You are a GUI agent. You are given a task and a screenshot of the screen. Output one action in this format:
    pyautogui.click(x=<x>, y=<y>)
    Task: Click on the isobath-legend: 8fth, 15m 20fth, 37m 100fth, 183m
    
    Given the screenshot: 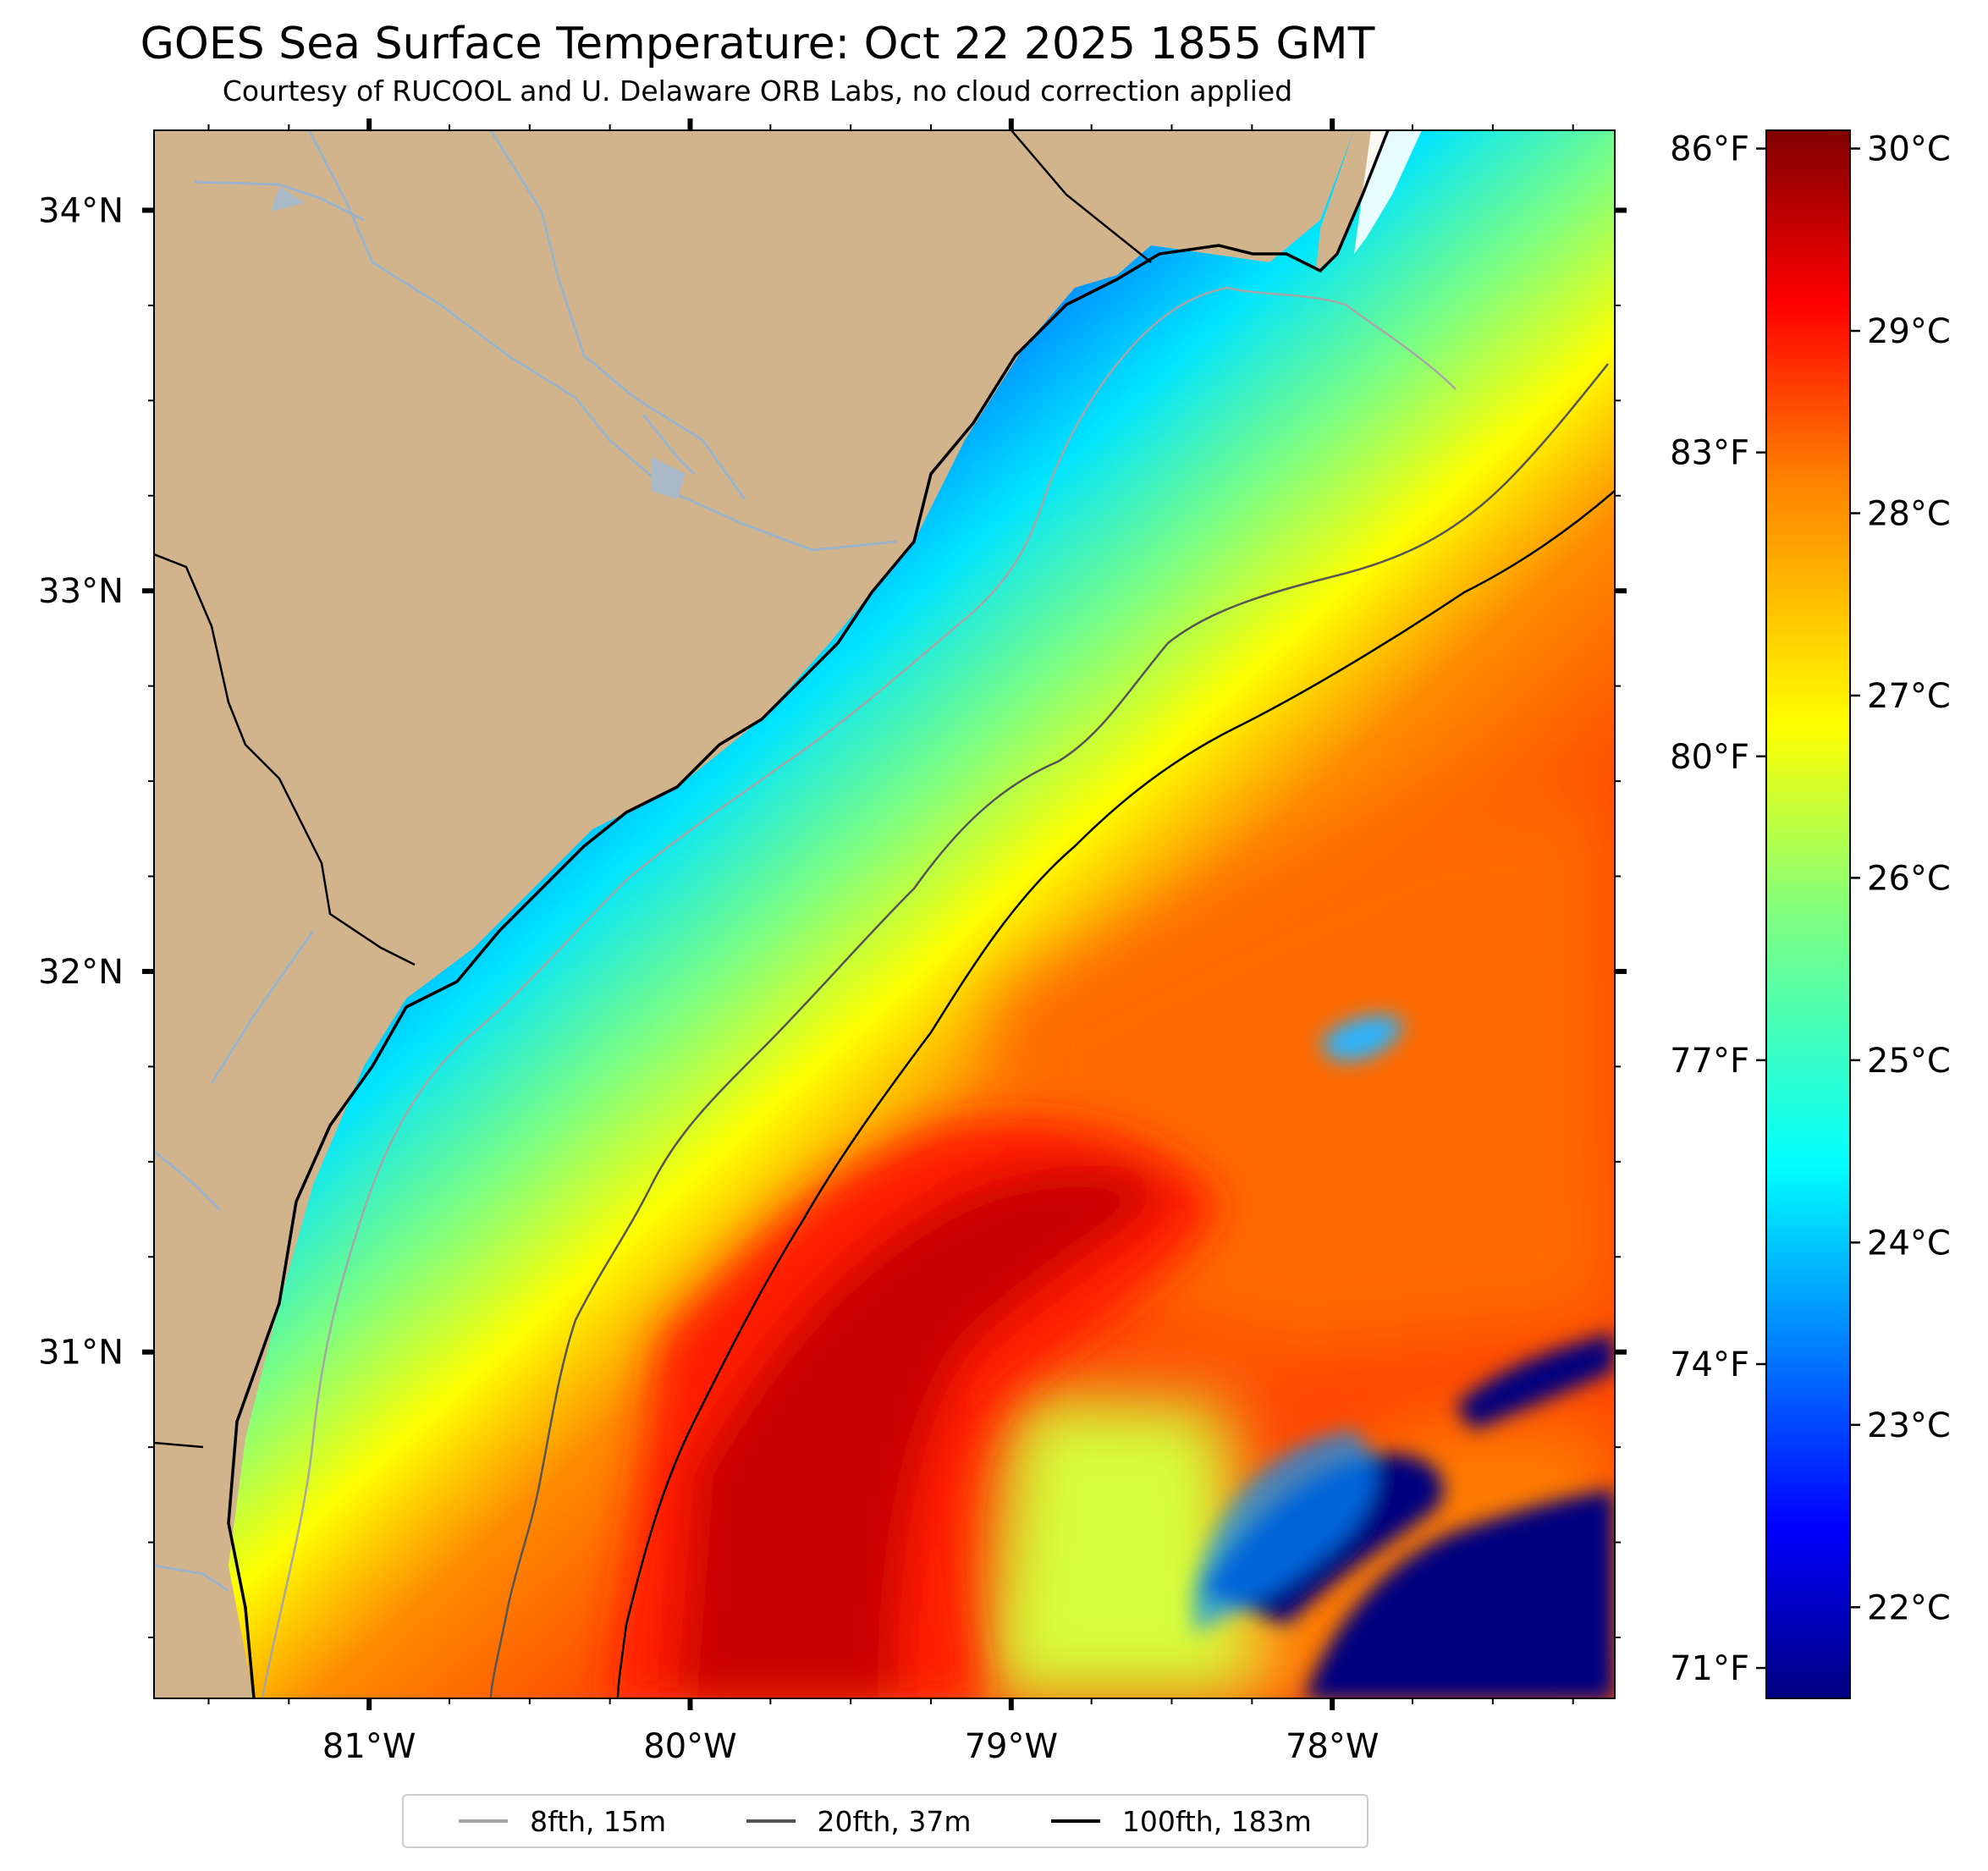 What is the action you would take?
    pyautogui.click(x=885, y=1821)
    